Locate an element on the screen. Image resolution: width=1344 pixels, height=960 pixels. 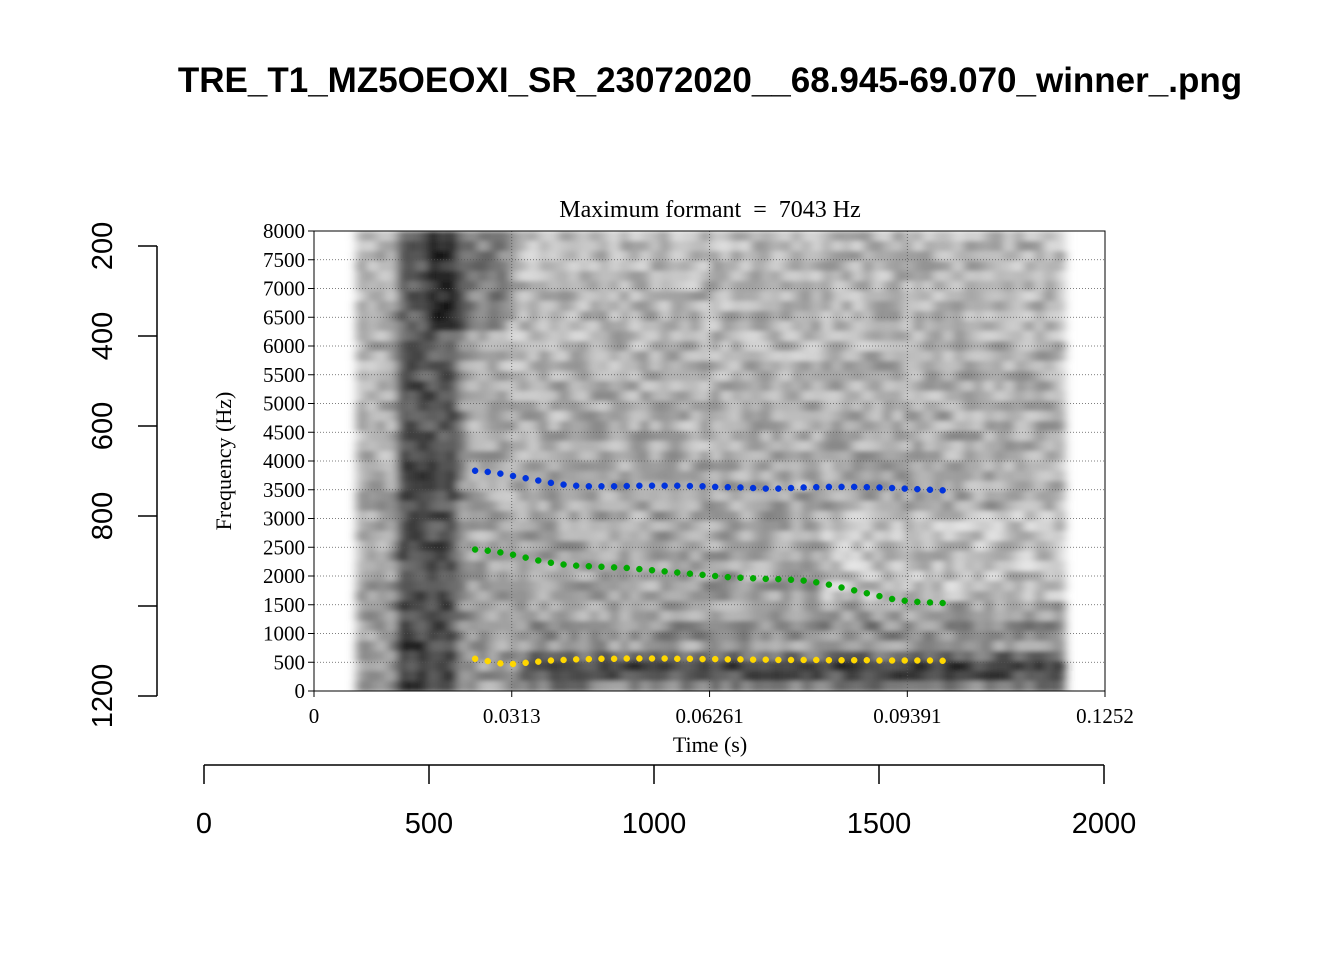
formant-point is located at coordinates (791, 488).